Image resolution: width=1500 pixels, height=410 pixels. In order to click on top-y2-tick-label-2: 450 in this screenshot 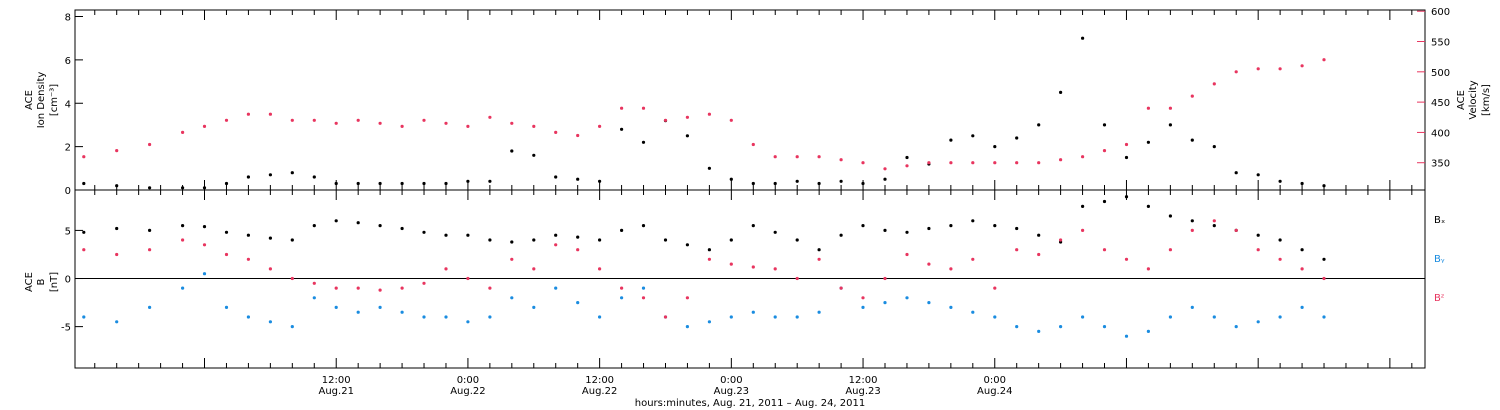, I will do `click(1440, 103)`.